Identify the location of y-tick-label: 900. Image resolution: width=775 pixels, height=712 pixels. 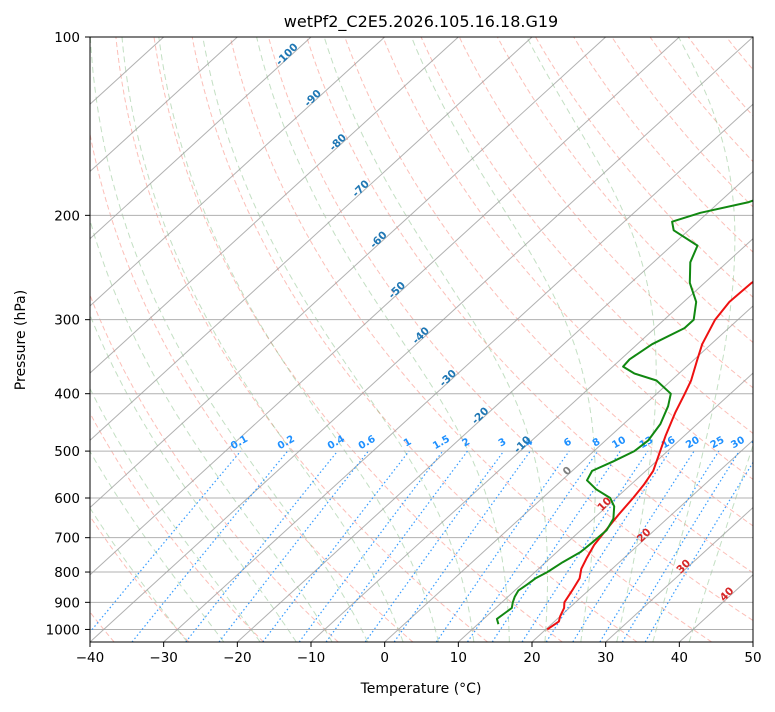
(67, 603).